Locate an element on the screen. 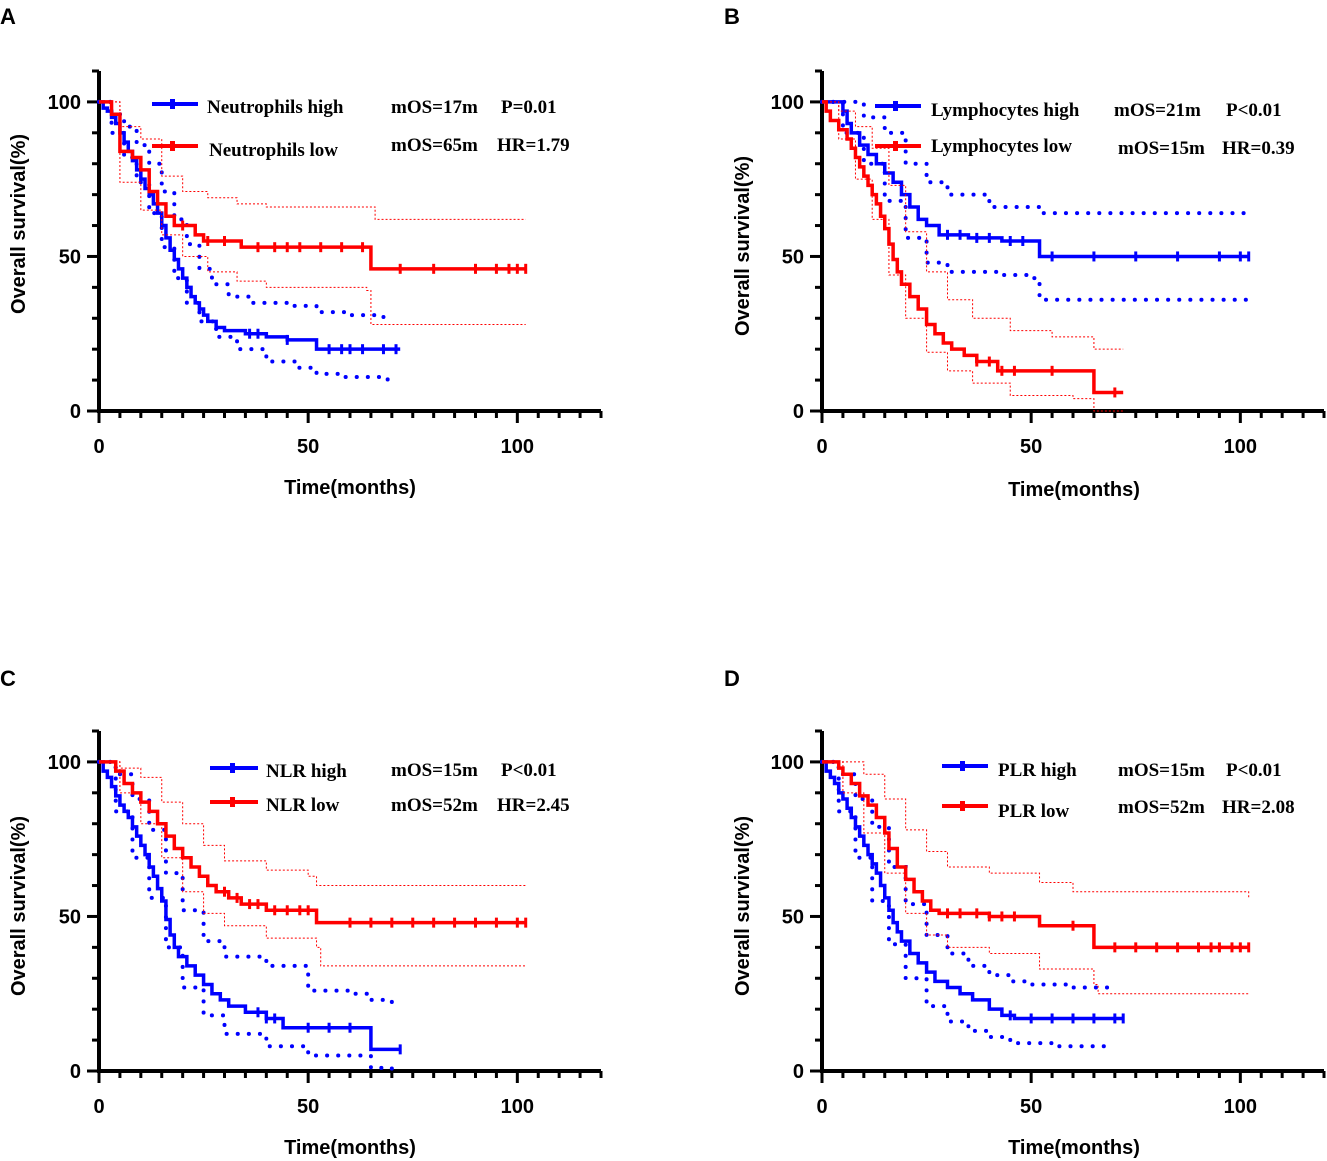  legend-item-low: Lymphocytes low mOS=15m HR=0.39 is located at coordinates (1085, 147).